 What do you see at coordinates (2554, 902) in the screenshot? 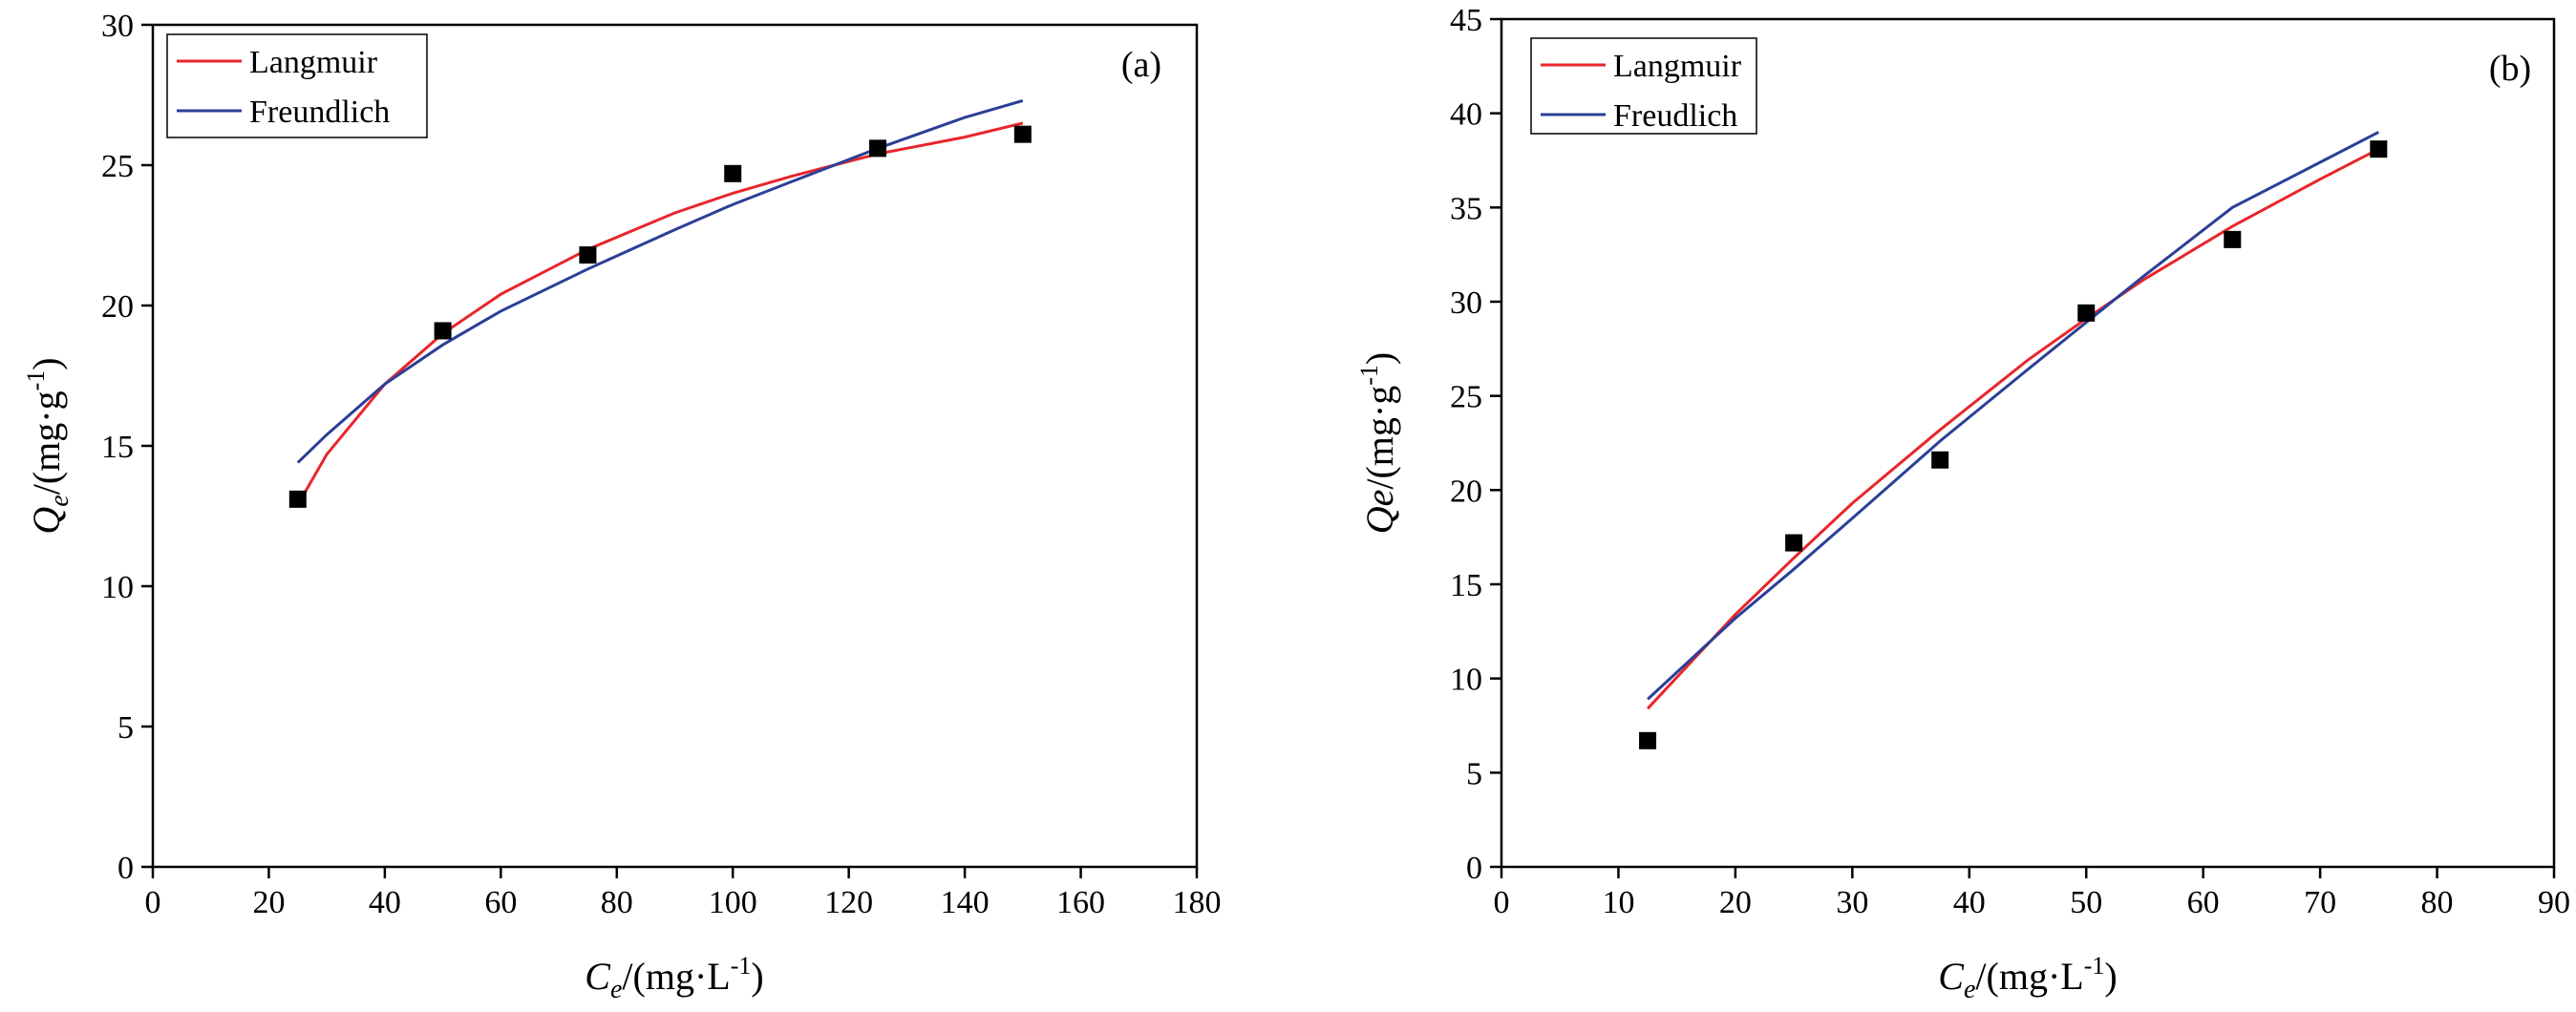
I see `x-tick-label: 90` at bounding box center [2554, 902].